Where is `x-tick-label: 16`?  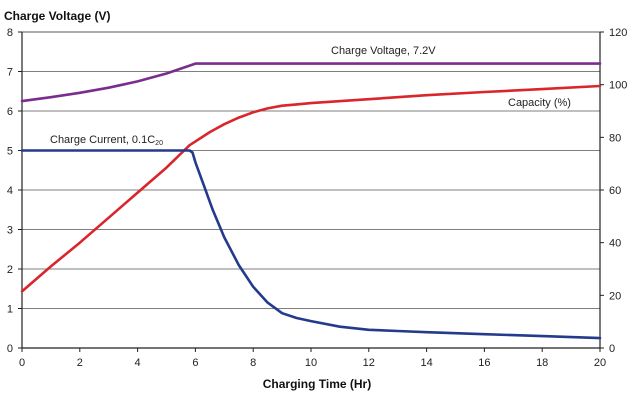
x-tick-label: 16 is located at coordinates (484, 363).